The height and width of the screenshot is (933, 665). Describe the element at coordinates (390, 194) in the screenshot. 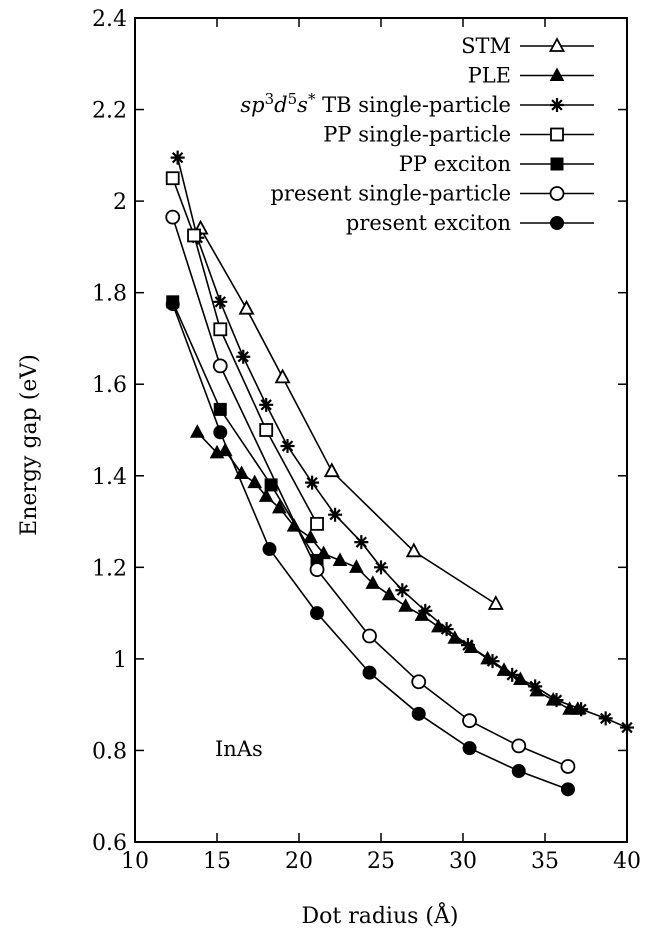

I see `legend-label: present single-particle` at that location.